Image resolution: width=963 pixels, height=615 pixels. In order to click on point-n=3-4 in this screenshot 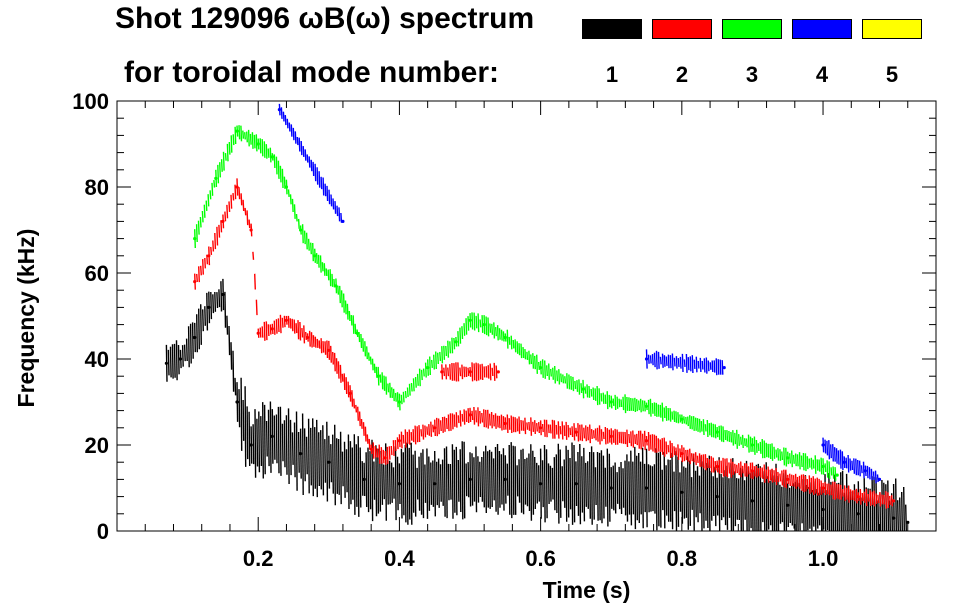, I will do `click(272, 157)`.